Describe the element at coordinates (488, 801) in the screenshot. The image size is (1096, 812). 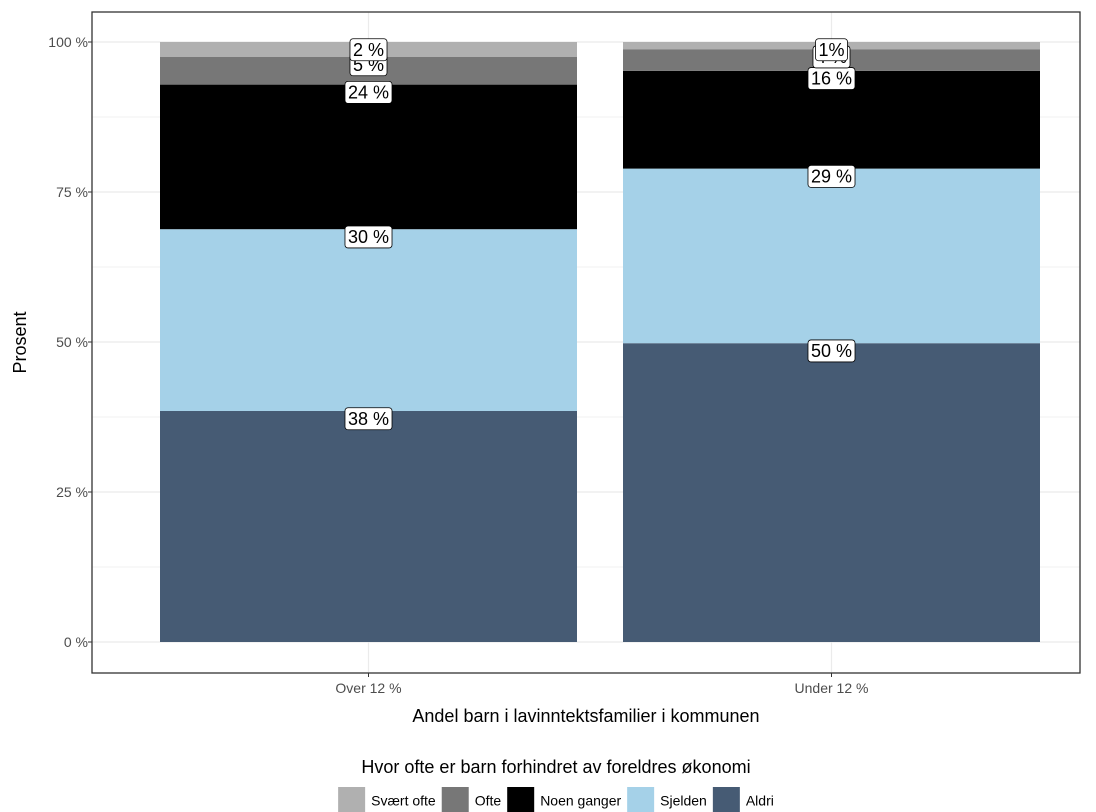
I see `legend-label: Ofte` at that location.